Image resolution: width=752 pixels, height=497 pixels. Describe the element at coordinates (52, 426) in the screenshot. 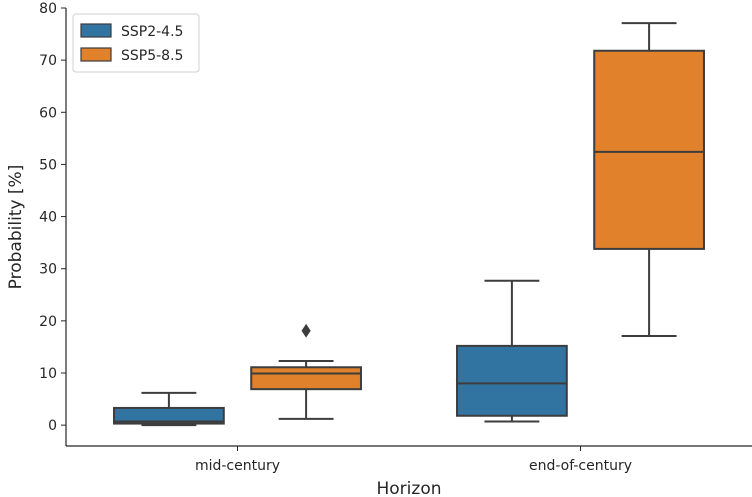

I see `y-tick-label: 0` at that location.